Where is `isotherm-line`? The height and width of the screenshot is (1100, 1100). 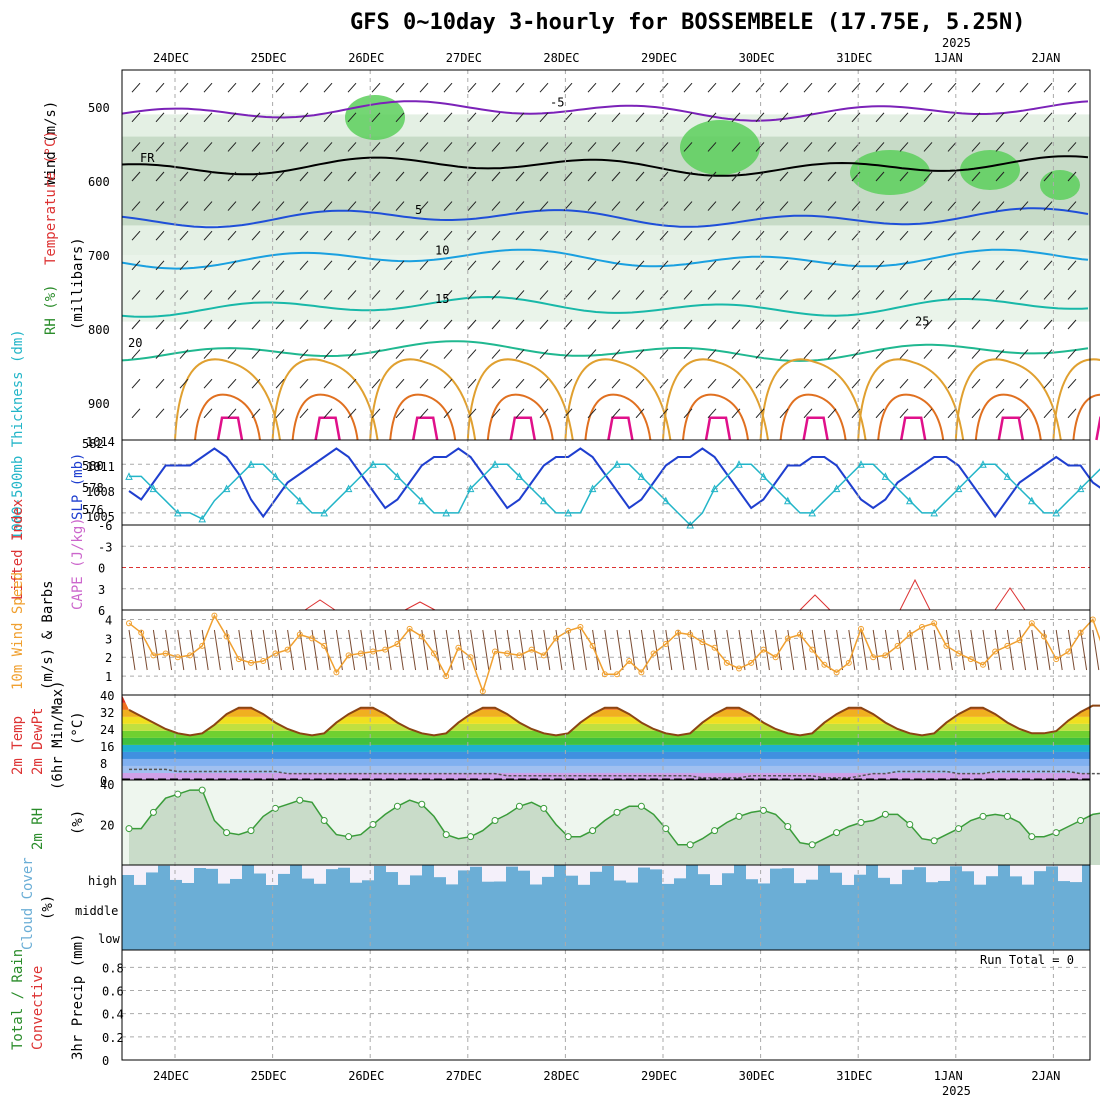 isotherm-line is located at coordinates (605, 166).